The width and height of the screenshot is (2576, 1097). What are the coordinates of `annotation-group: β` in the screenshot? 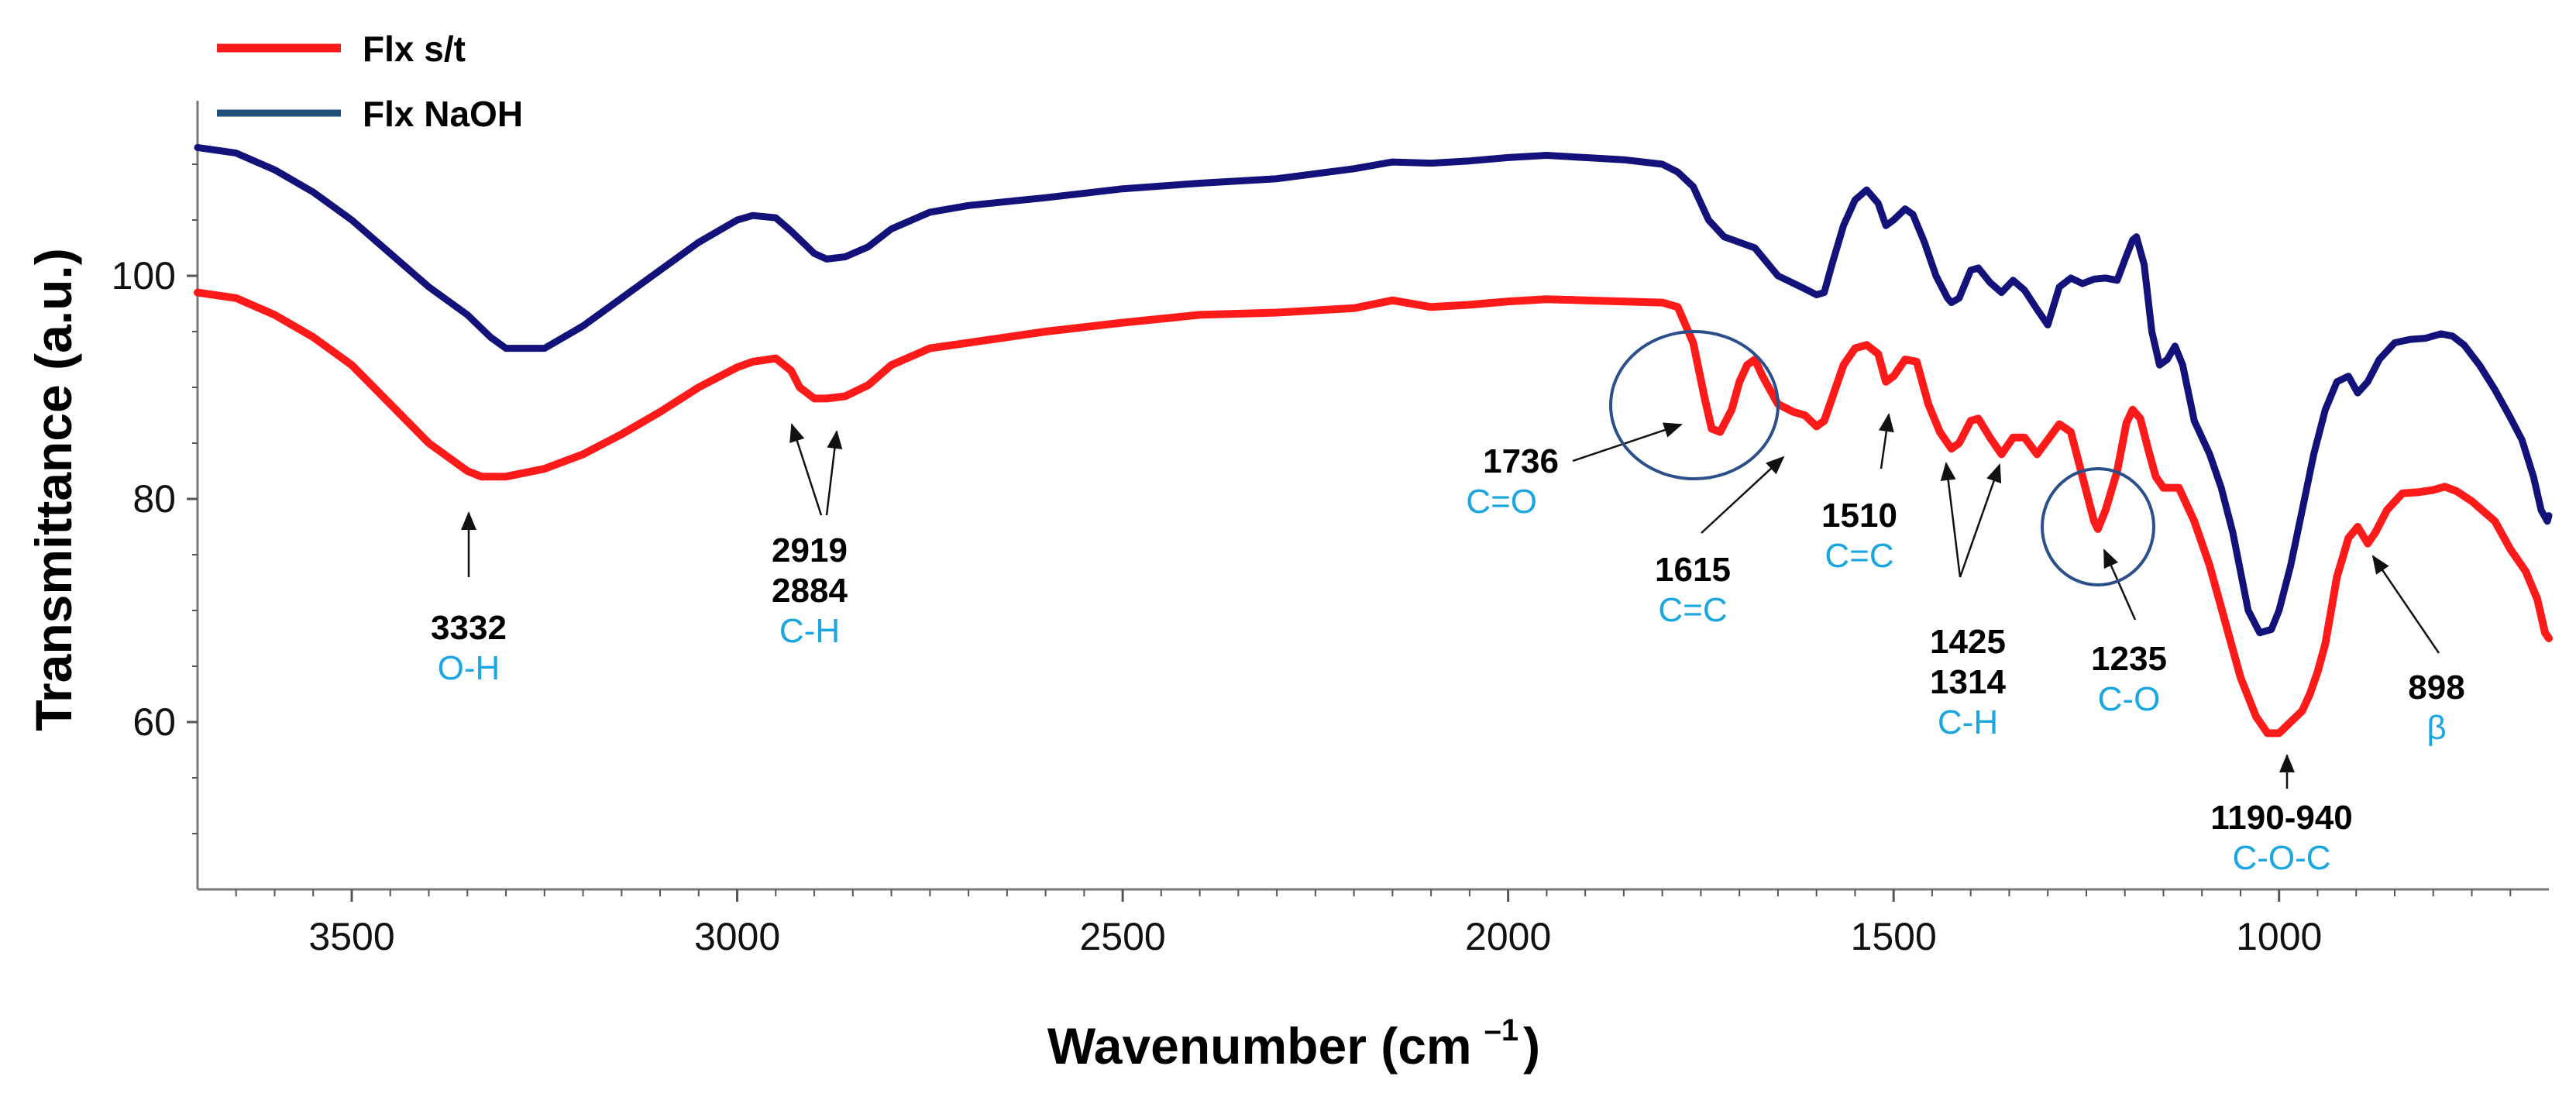 It's located at (2436, 728).